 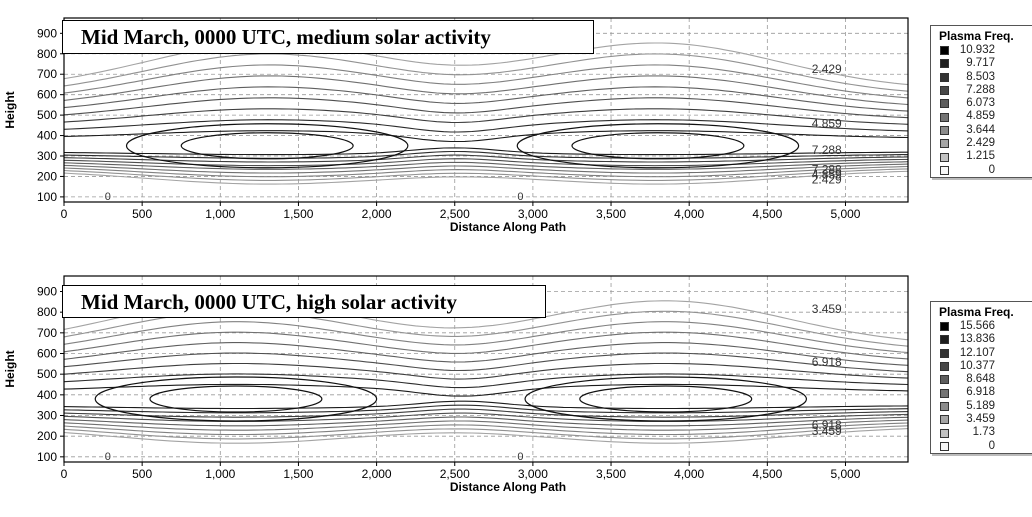 I want to click on legend-item: 8.648, so click(x=981, y=379).